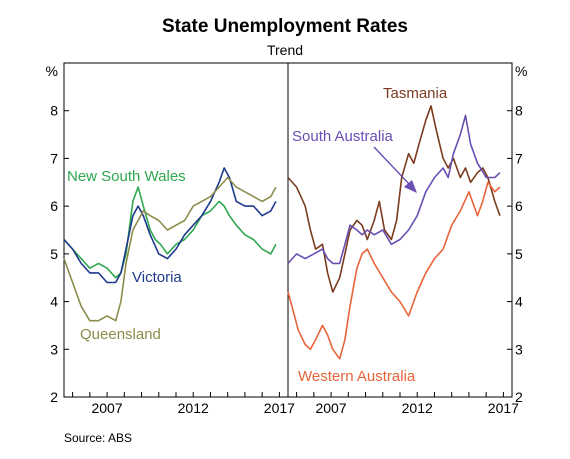  I want to click on y-tick-label-right: 3, so click(519, 349).